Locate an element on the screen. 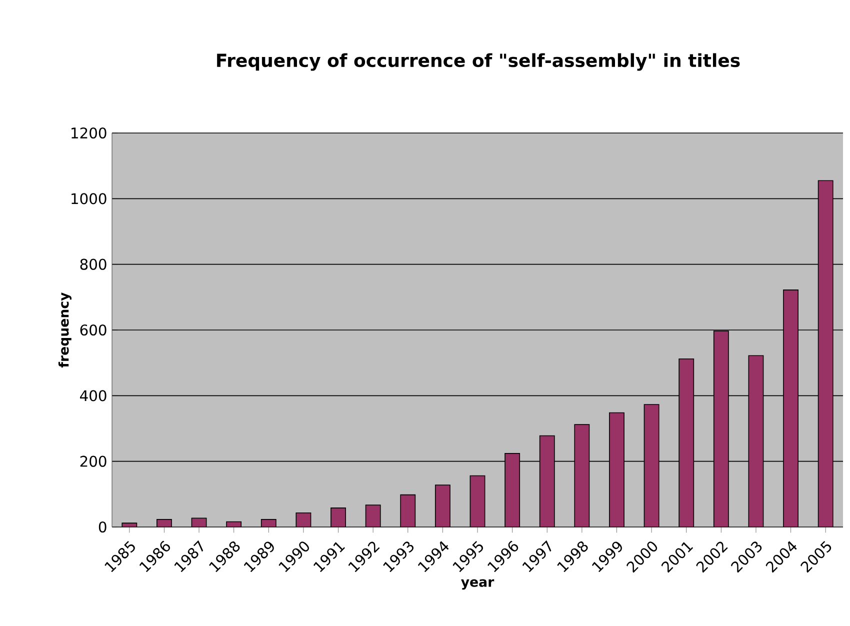 Image resolution: width=850 pixels, height=626 pixels. y-axis-title: frequency is located at coordinates (65, 330).